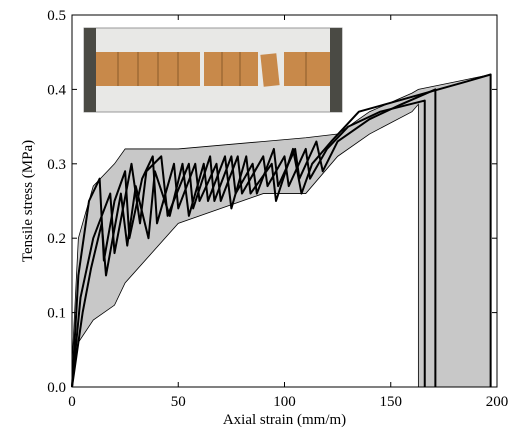 Image resolution: width=515 pixels, height=434 pixels. I want to click on x-axis-label: Axial strain (mm/m), so click(284, 420).